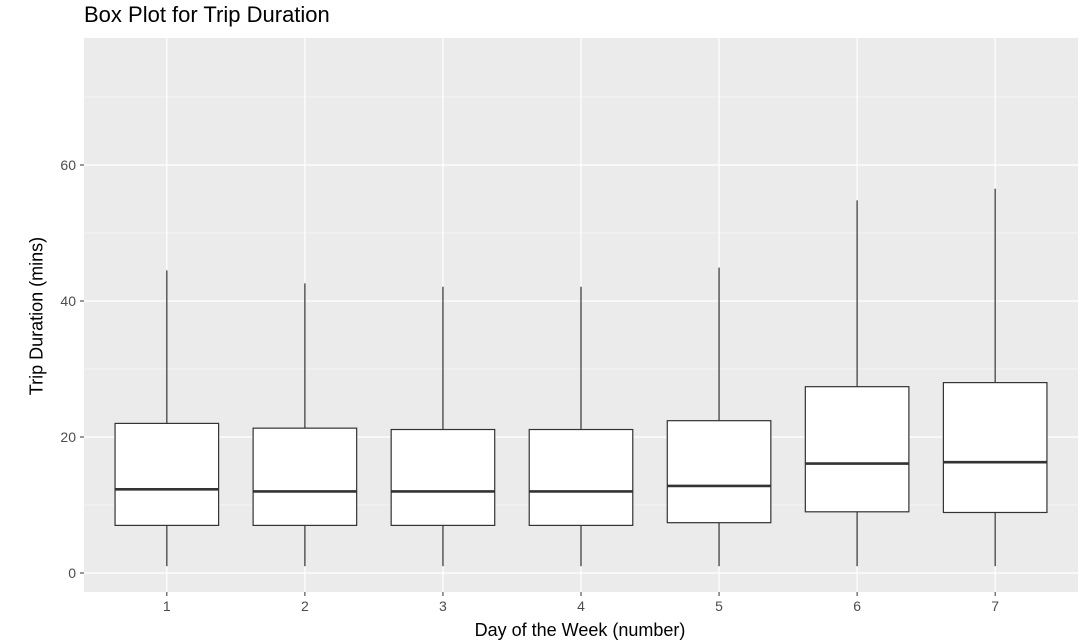 The width and height of the screenshot is (1084, 641). Describe the element at coordinates (305, 606) in the screenshot. I see `x-tick-label: 2` at that location.